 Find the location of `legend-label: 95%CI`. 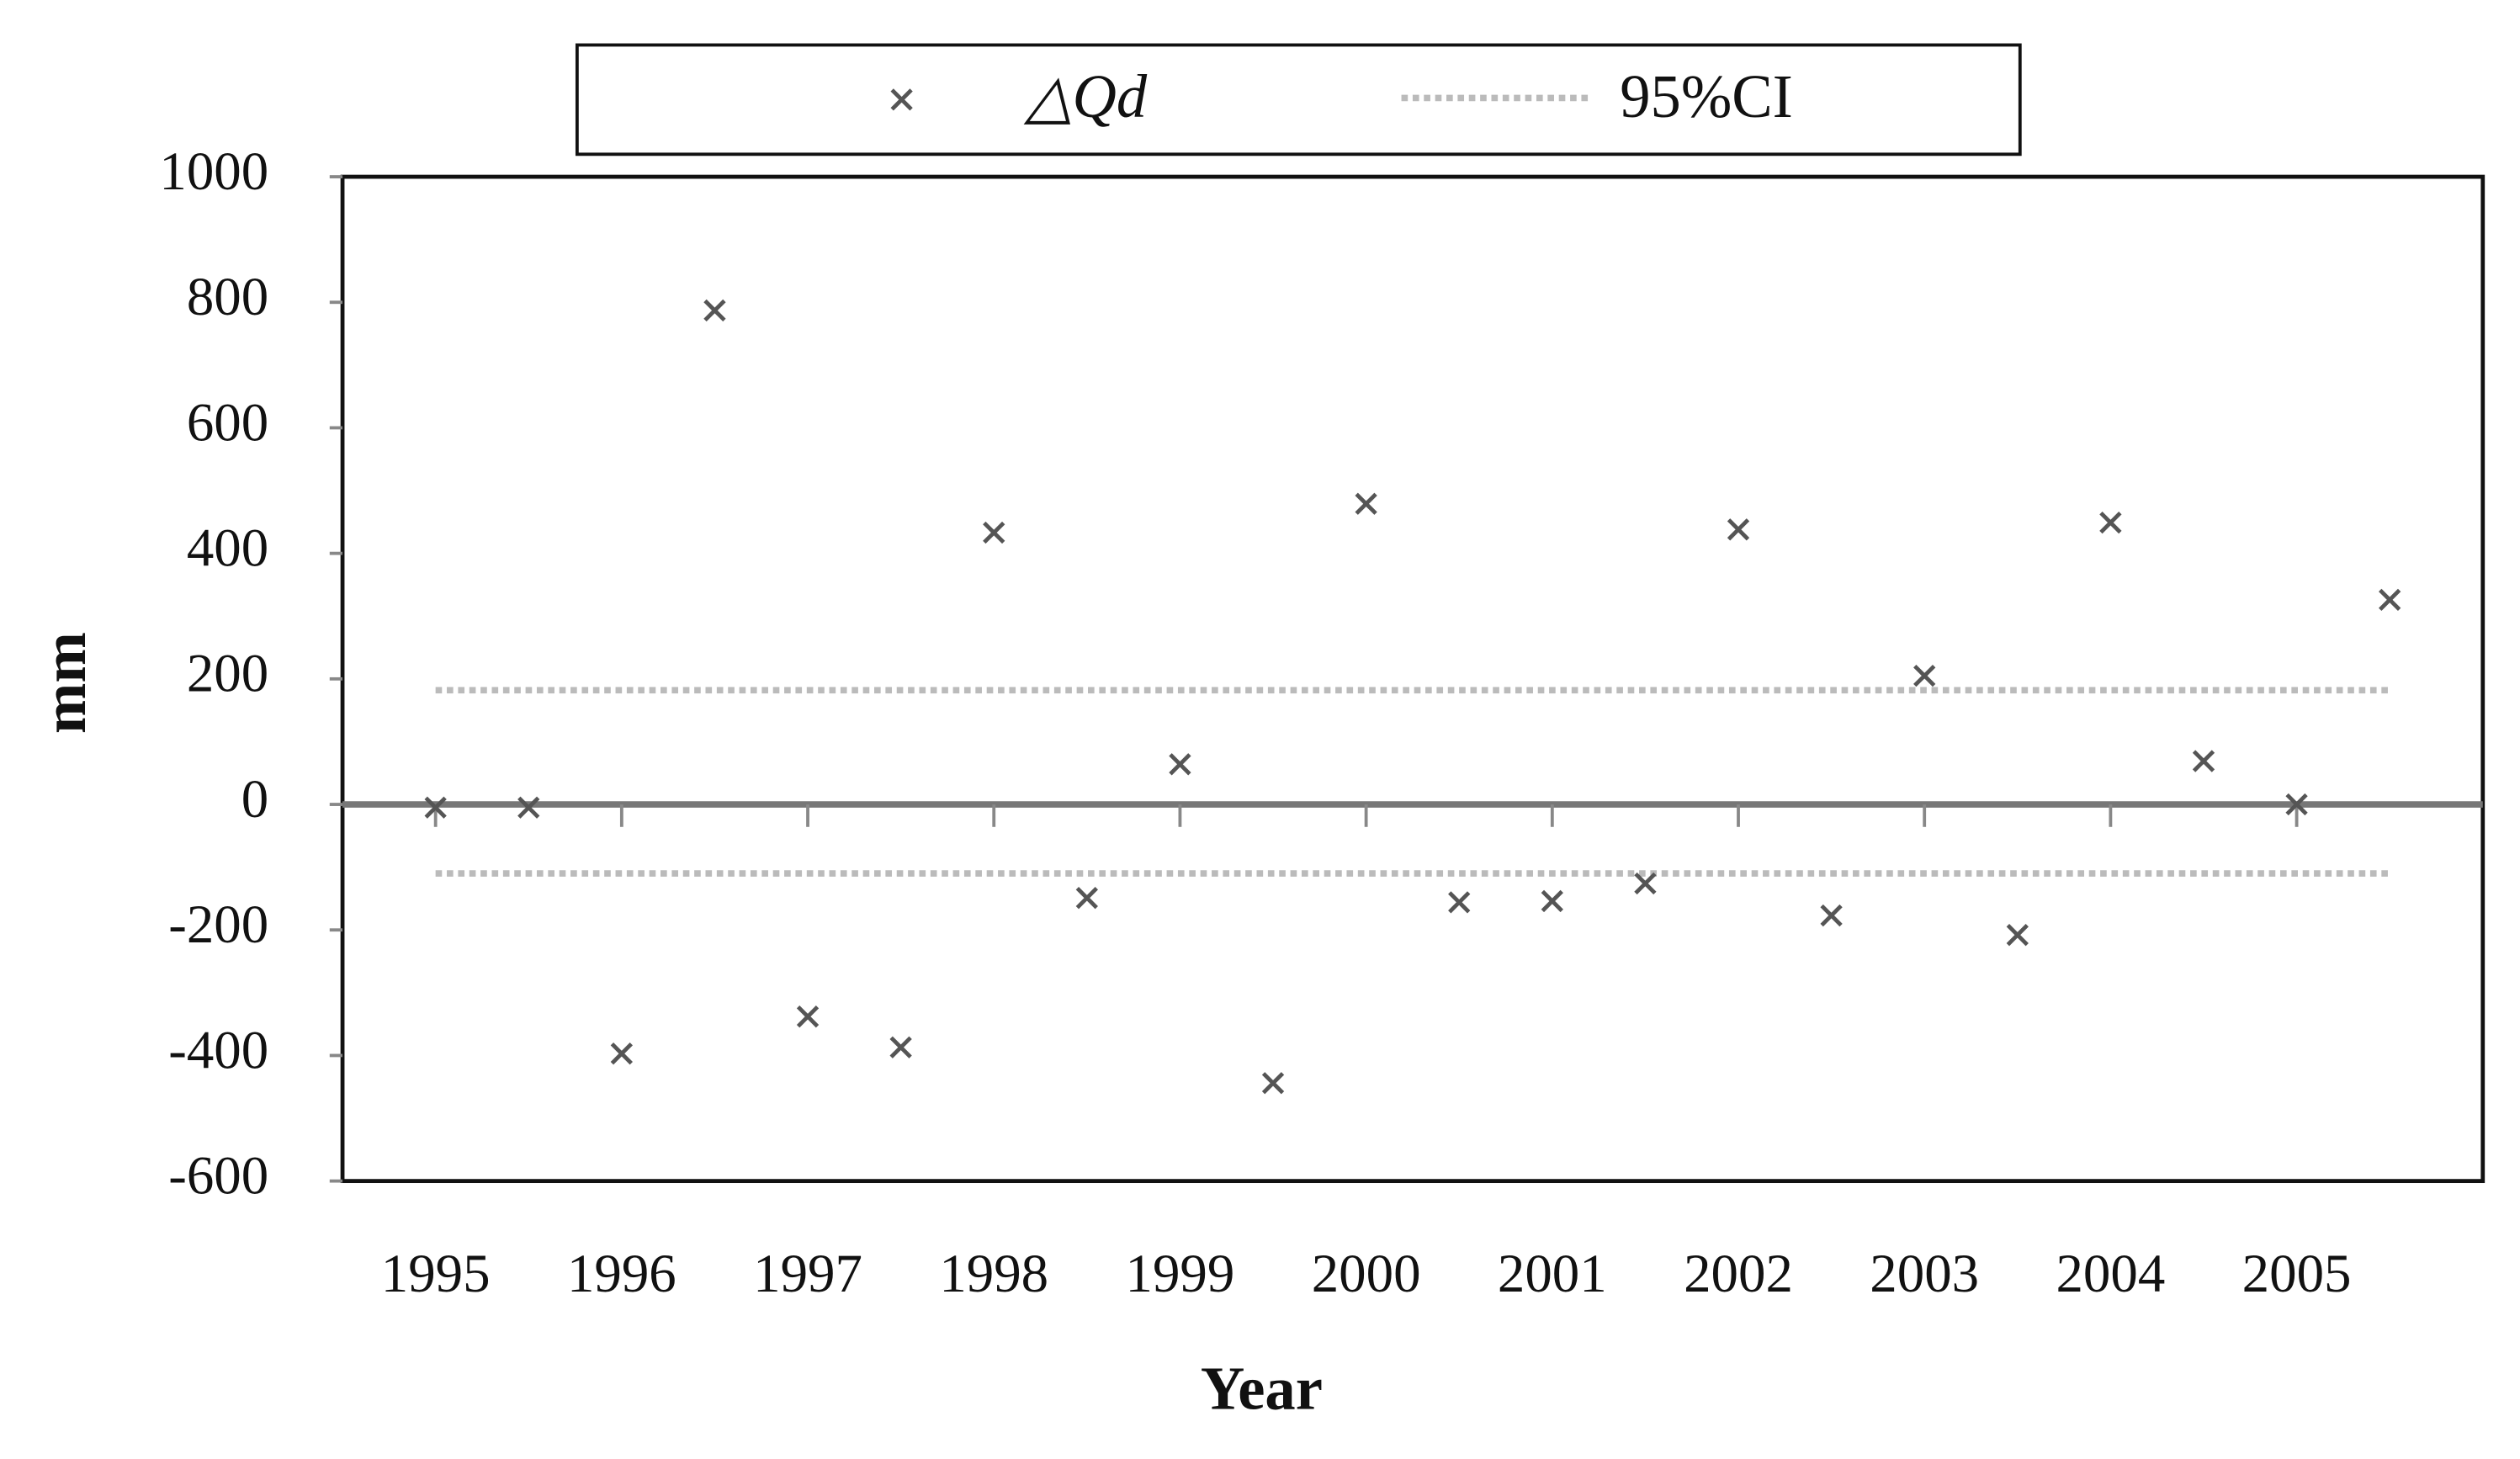

legend-label: 95%CI is located at coordinates (1706, 96).